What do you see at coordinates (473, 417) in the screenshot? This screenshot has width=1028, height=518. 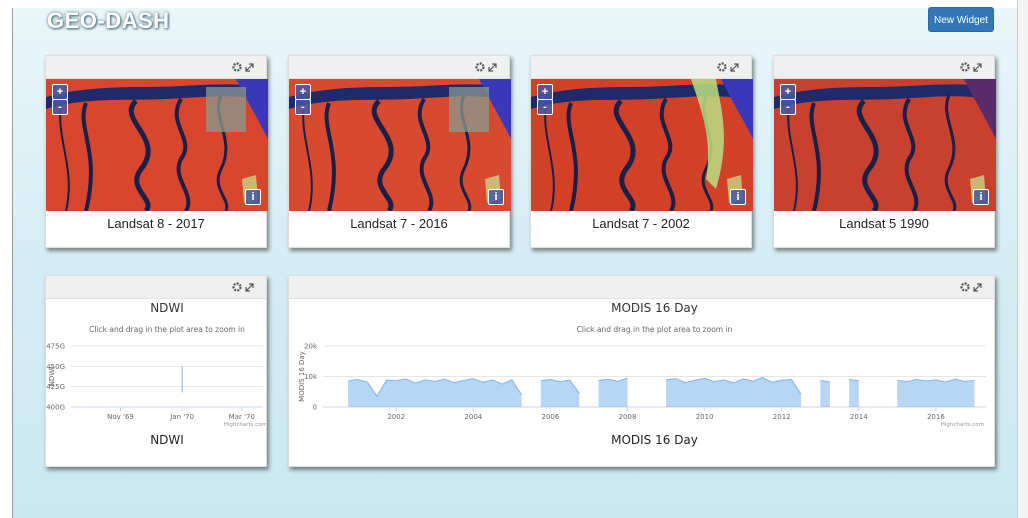 I see `x-tick-label: 2004` at bounding box center [473, 417].